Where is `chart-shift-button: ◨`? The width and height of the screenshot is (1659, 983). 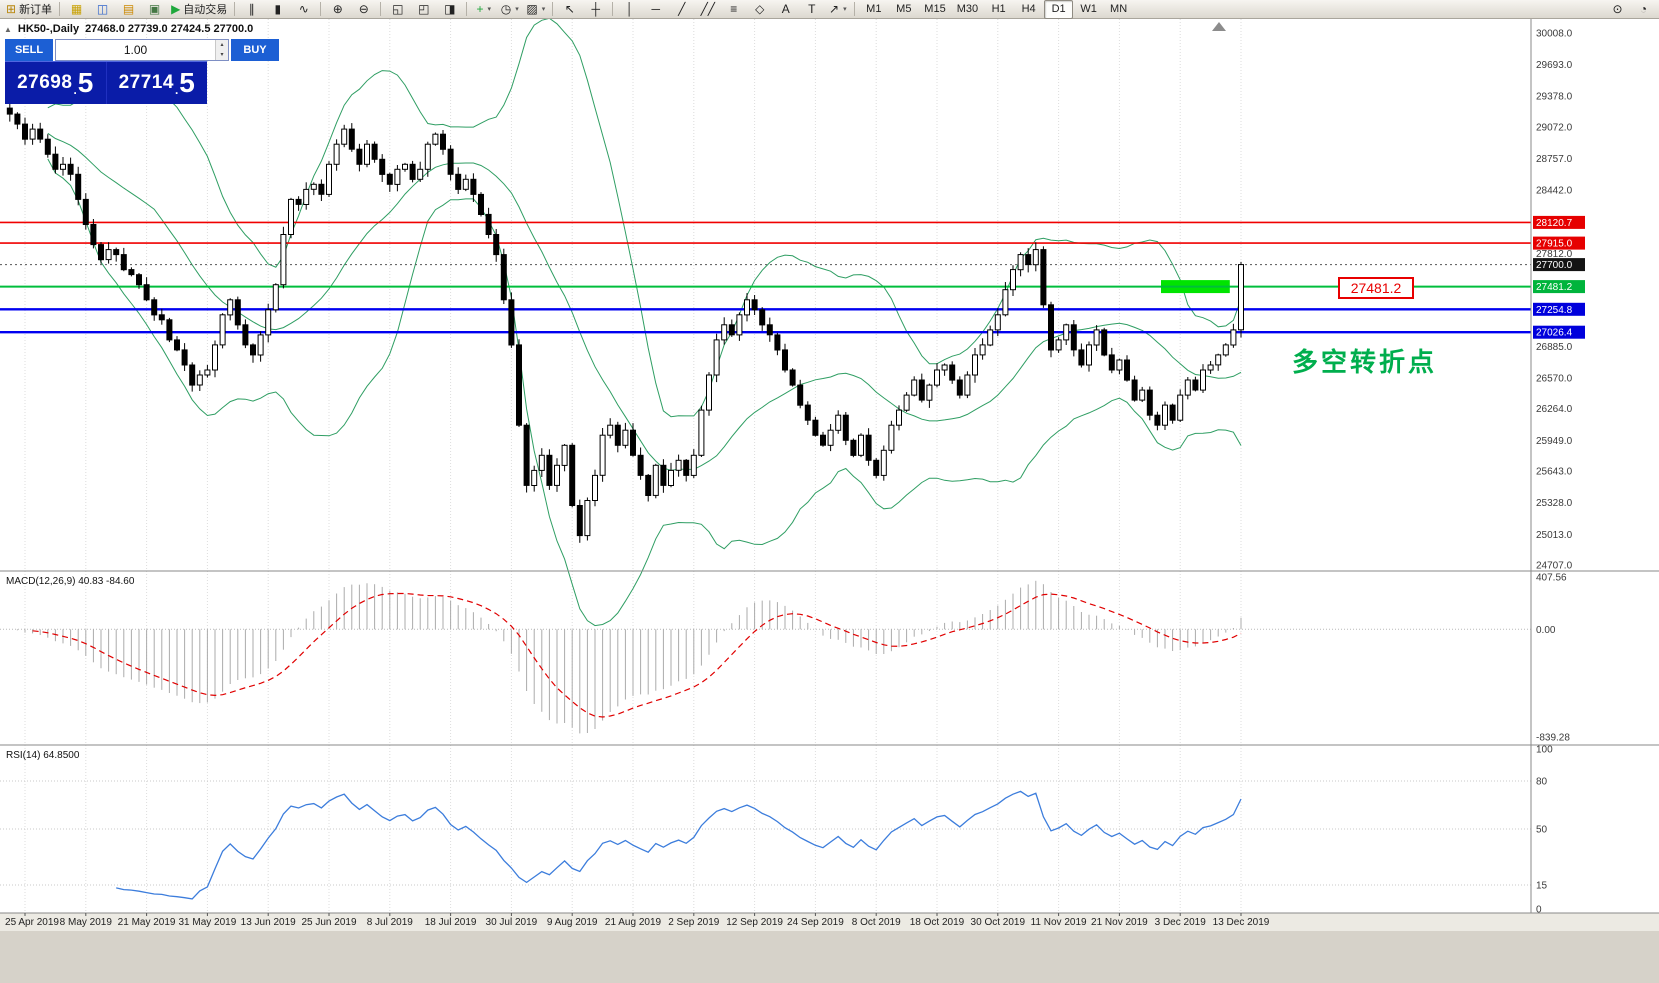 chart-shift-button: ◨ is located at coordinates (449, 9).